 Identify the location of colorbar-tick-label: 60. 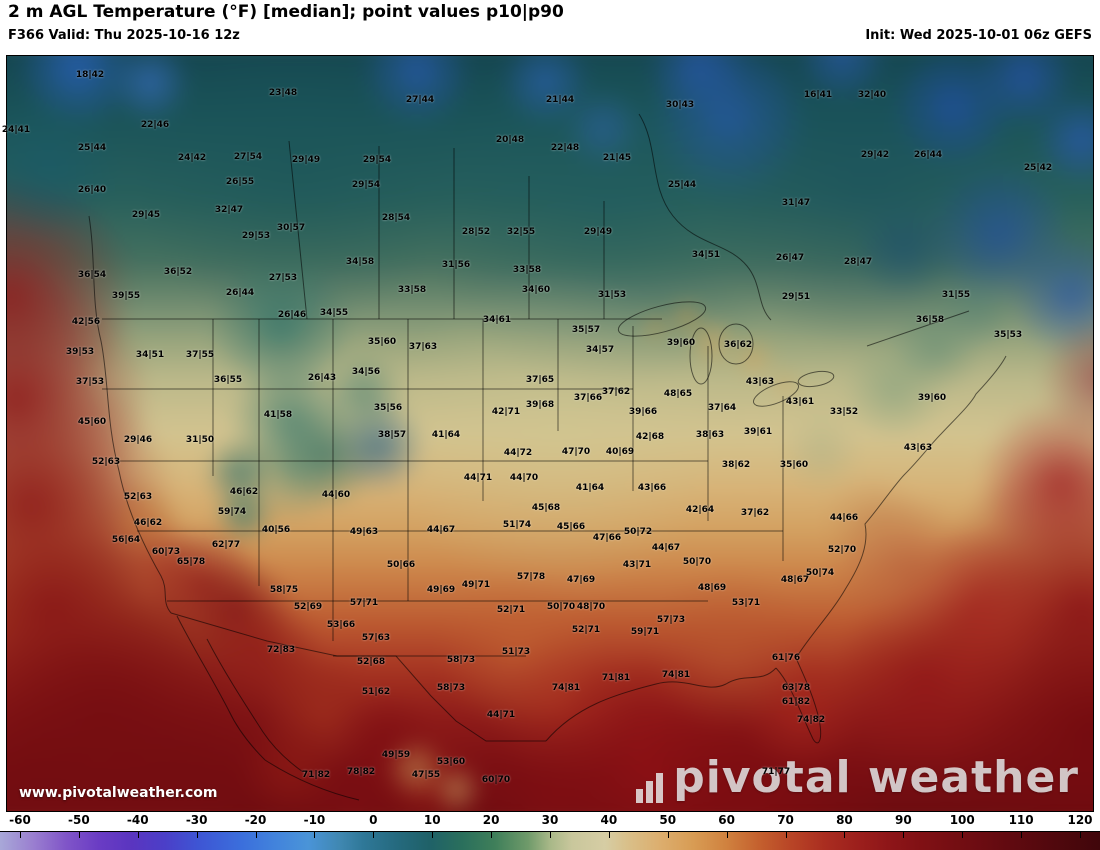
(727, 820).